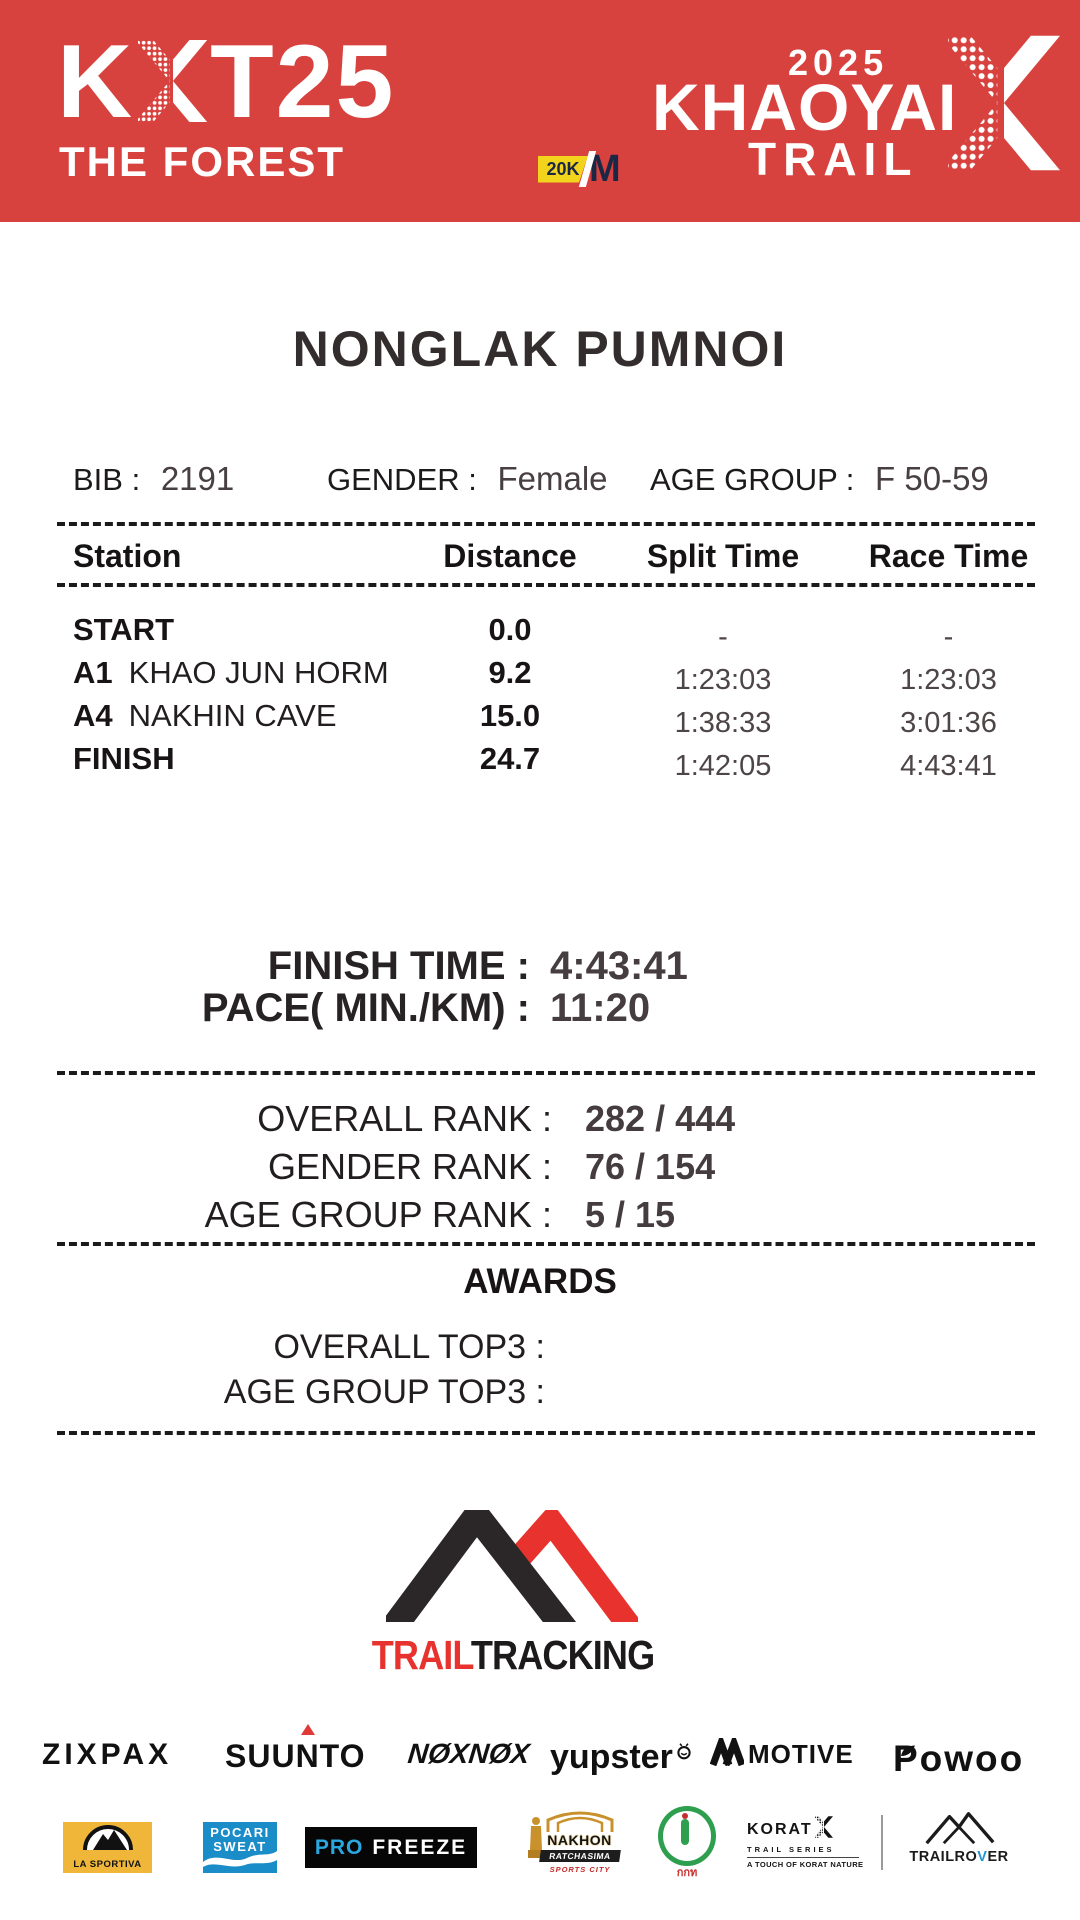 This screenshot has height=1920, width=1080. I want to click on suunto-wordmark: SUUNTO, so click(295, 1756).